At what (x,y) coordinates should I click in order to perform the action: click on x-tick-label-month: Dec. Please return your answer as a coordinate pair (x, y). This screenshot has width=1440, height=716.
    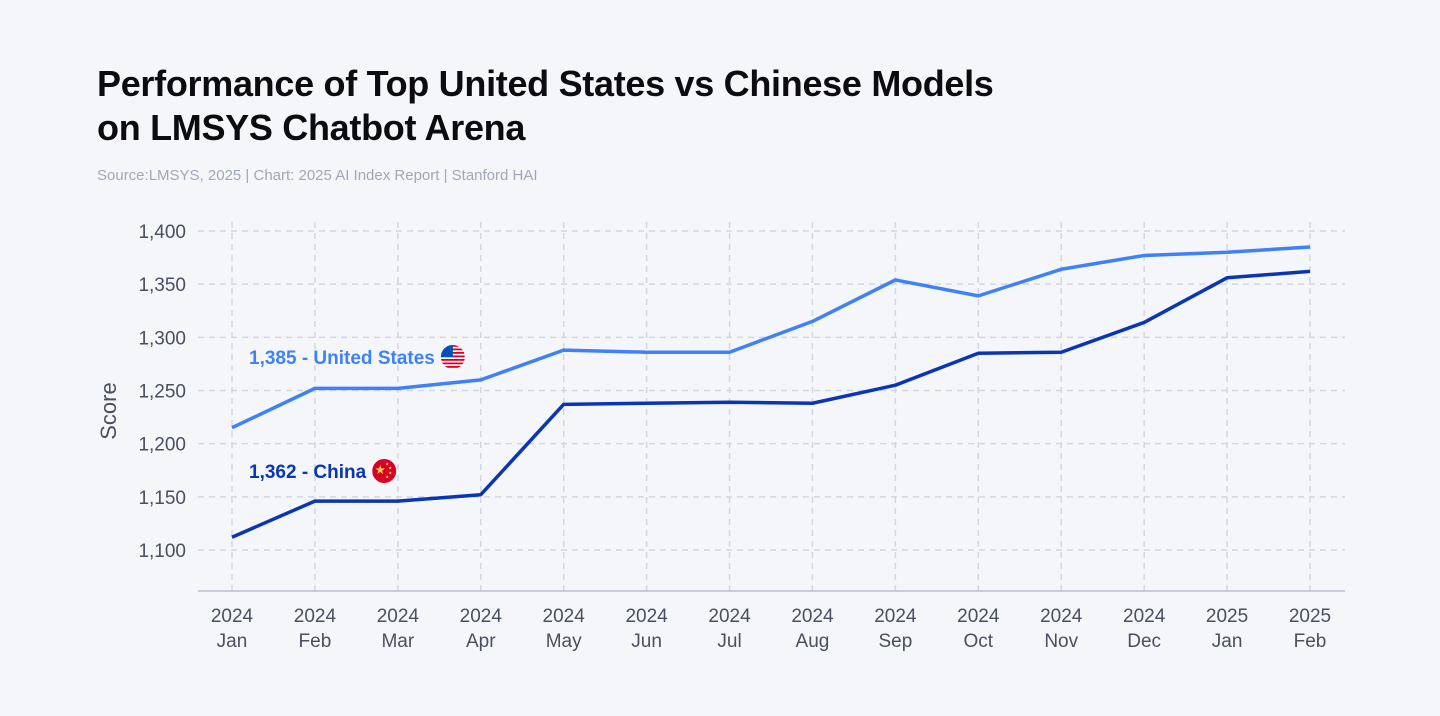
    Looking at the image, I should click on (1144, 641).